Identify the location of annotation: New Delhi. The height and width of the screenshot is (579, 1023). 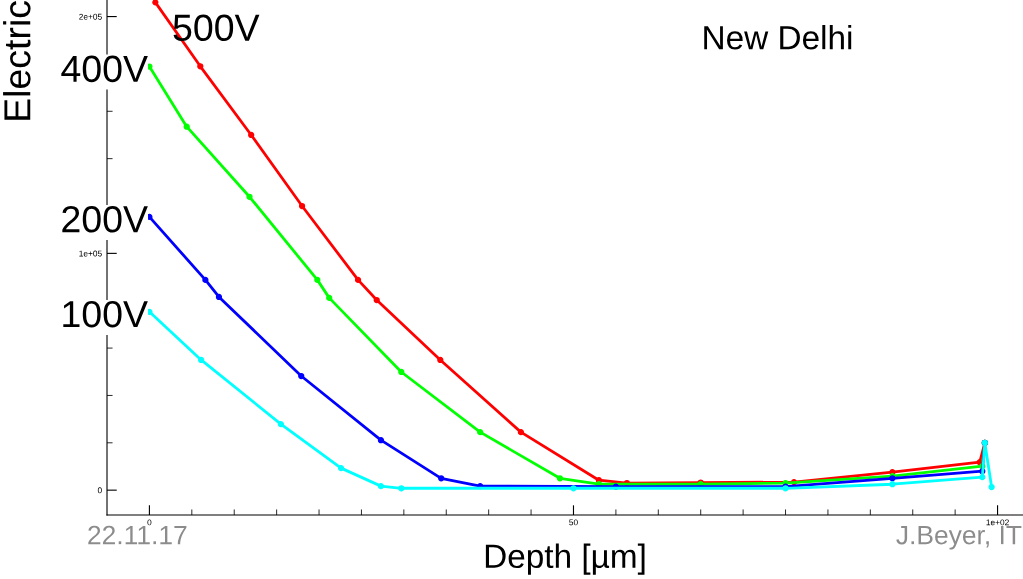
(778, 37).